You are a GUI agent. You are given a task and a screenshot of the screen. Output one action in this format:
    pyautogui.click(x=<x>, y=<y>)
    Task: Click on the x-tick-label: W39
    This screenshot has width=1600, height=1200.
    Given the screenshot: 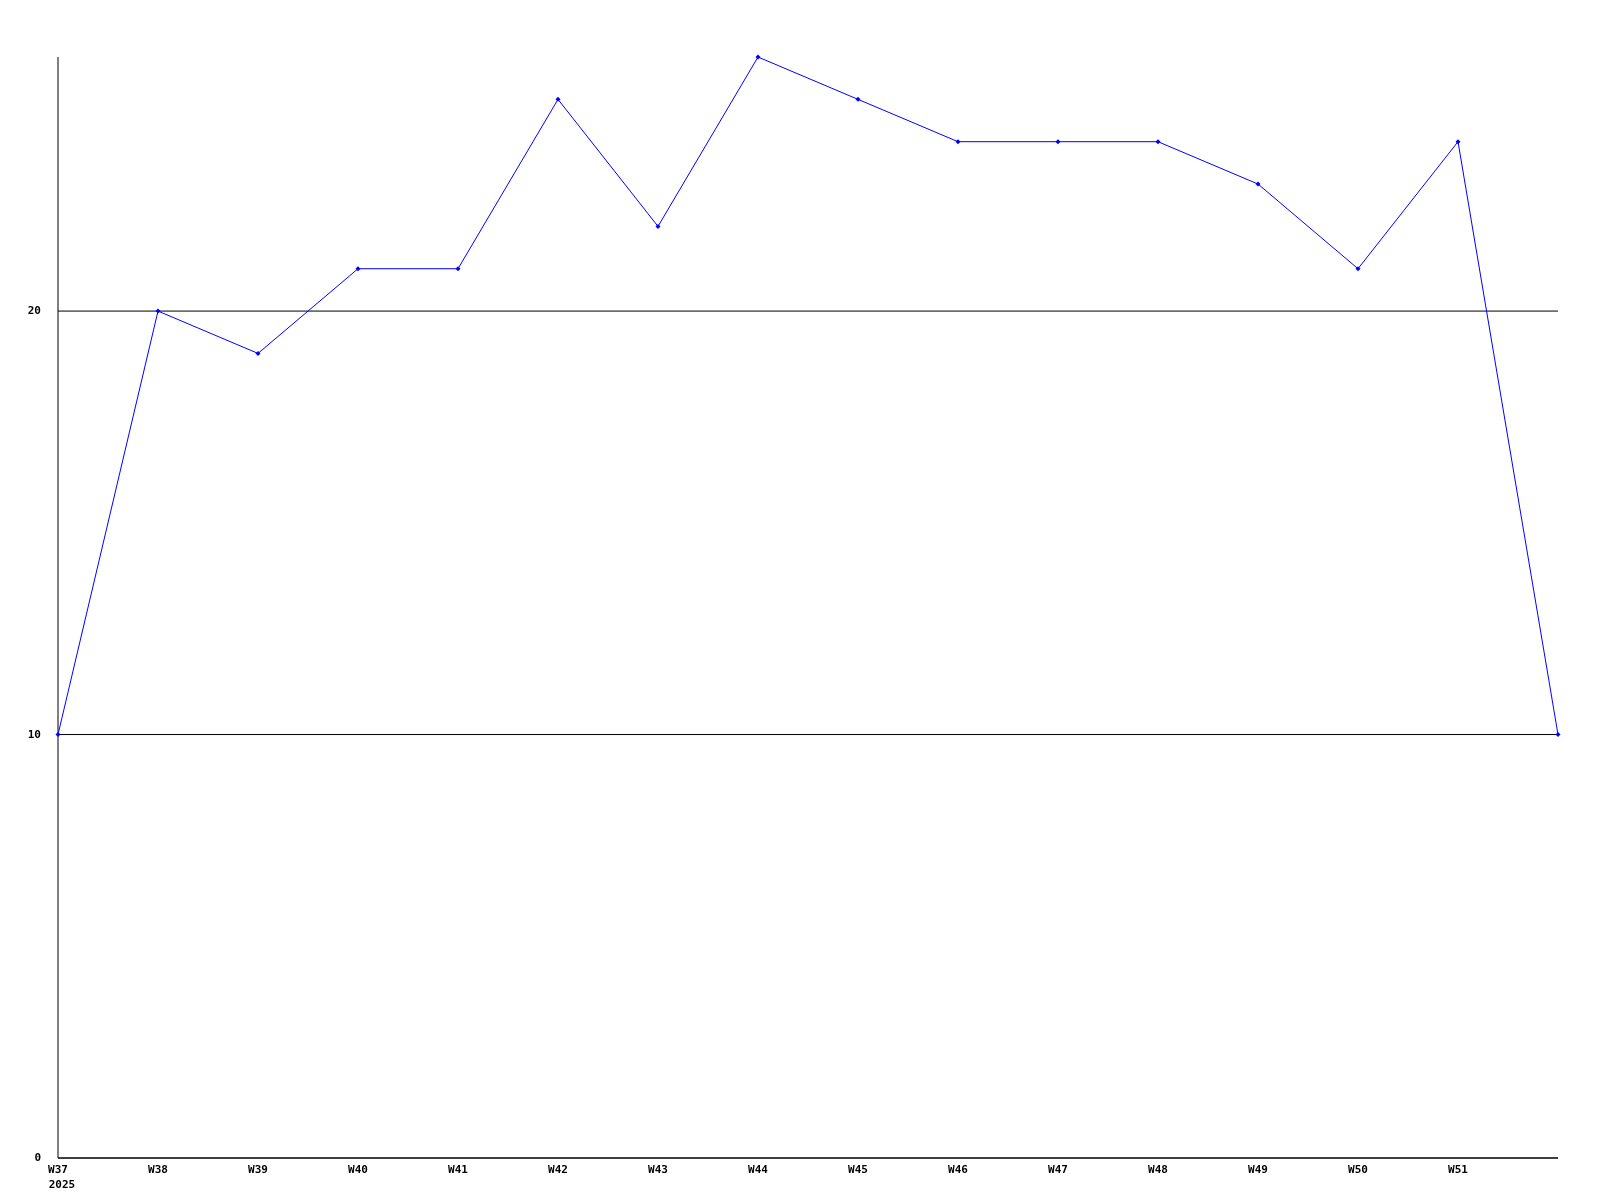 What is the action you would take?
    pyautogui.click(x=258, y=1169)
    